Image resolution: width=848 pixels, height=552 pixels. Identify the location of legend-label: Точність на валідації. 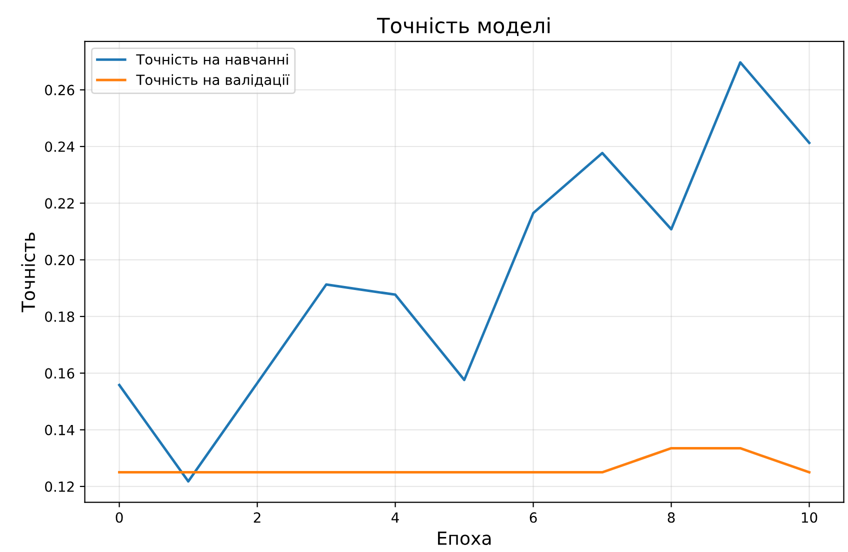
(213, 80).